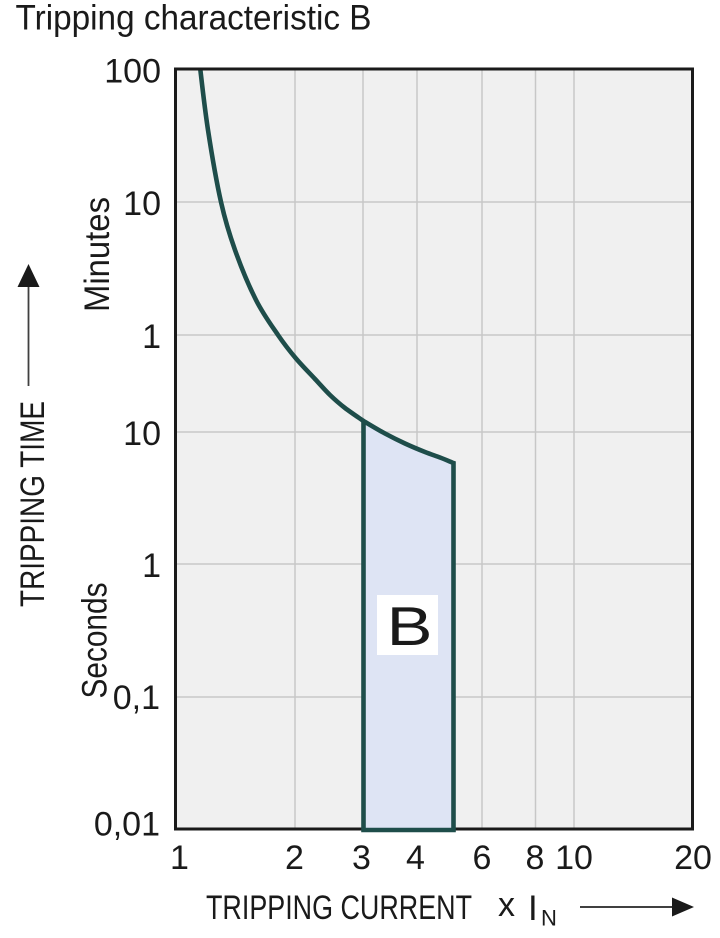 The image size is (720, 938). I want to click on svg-text: 4, so click(415, 858).